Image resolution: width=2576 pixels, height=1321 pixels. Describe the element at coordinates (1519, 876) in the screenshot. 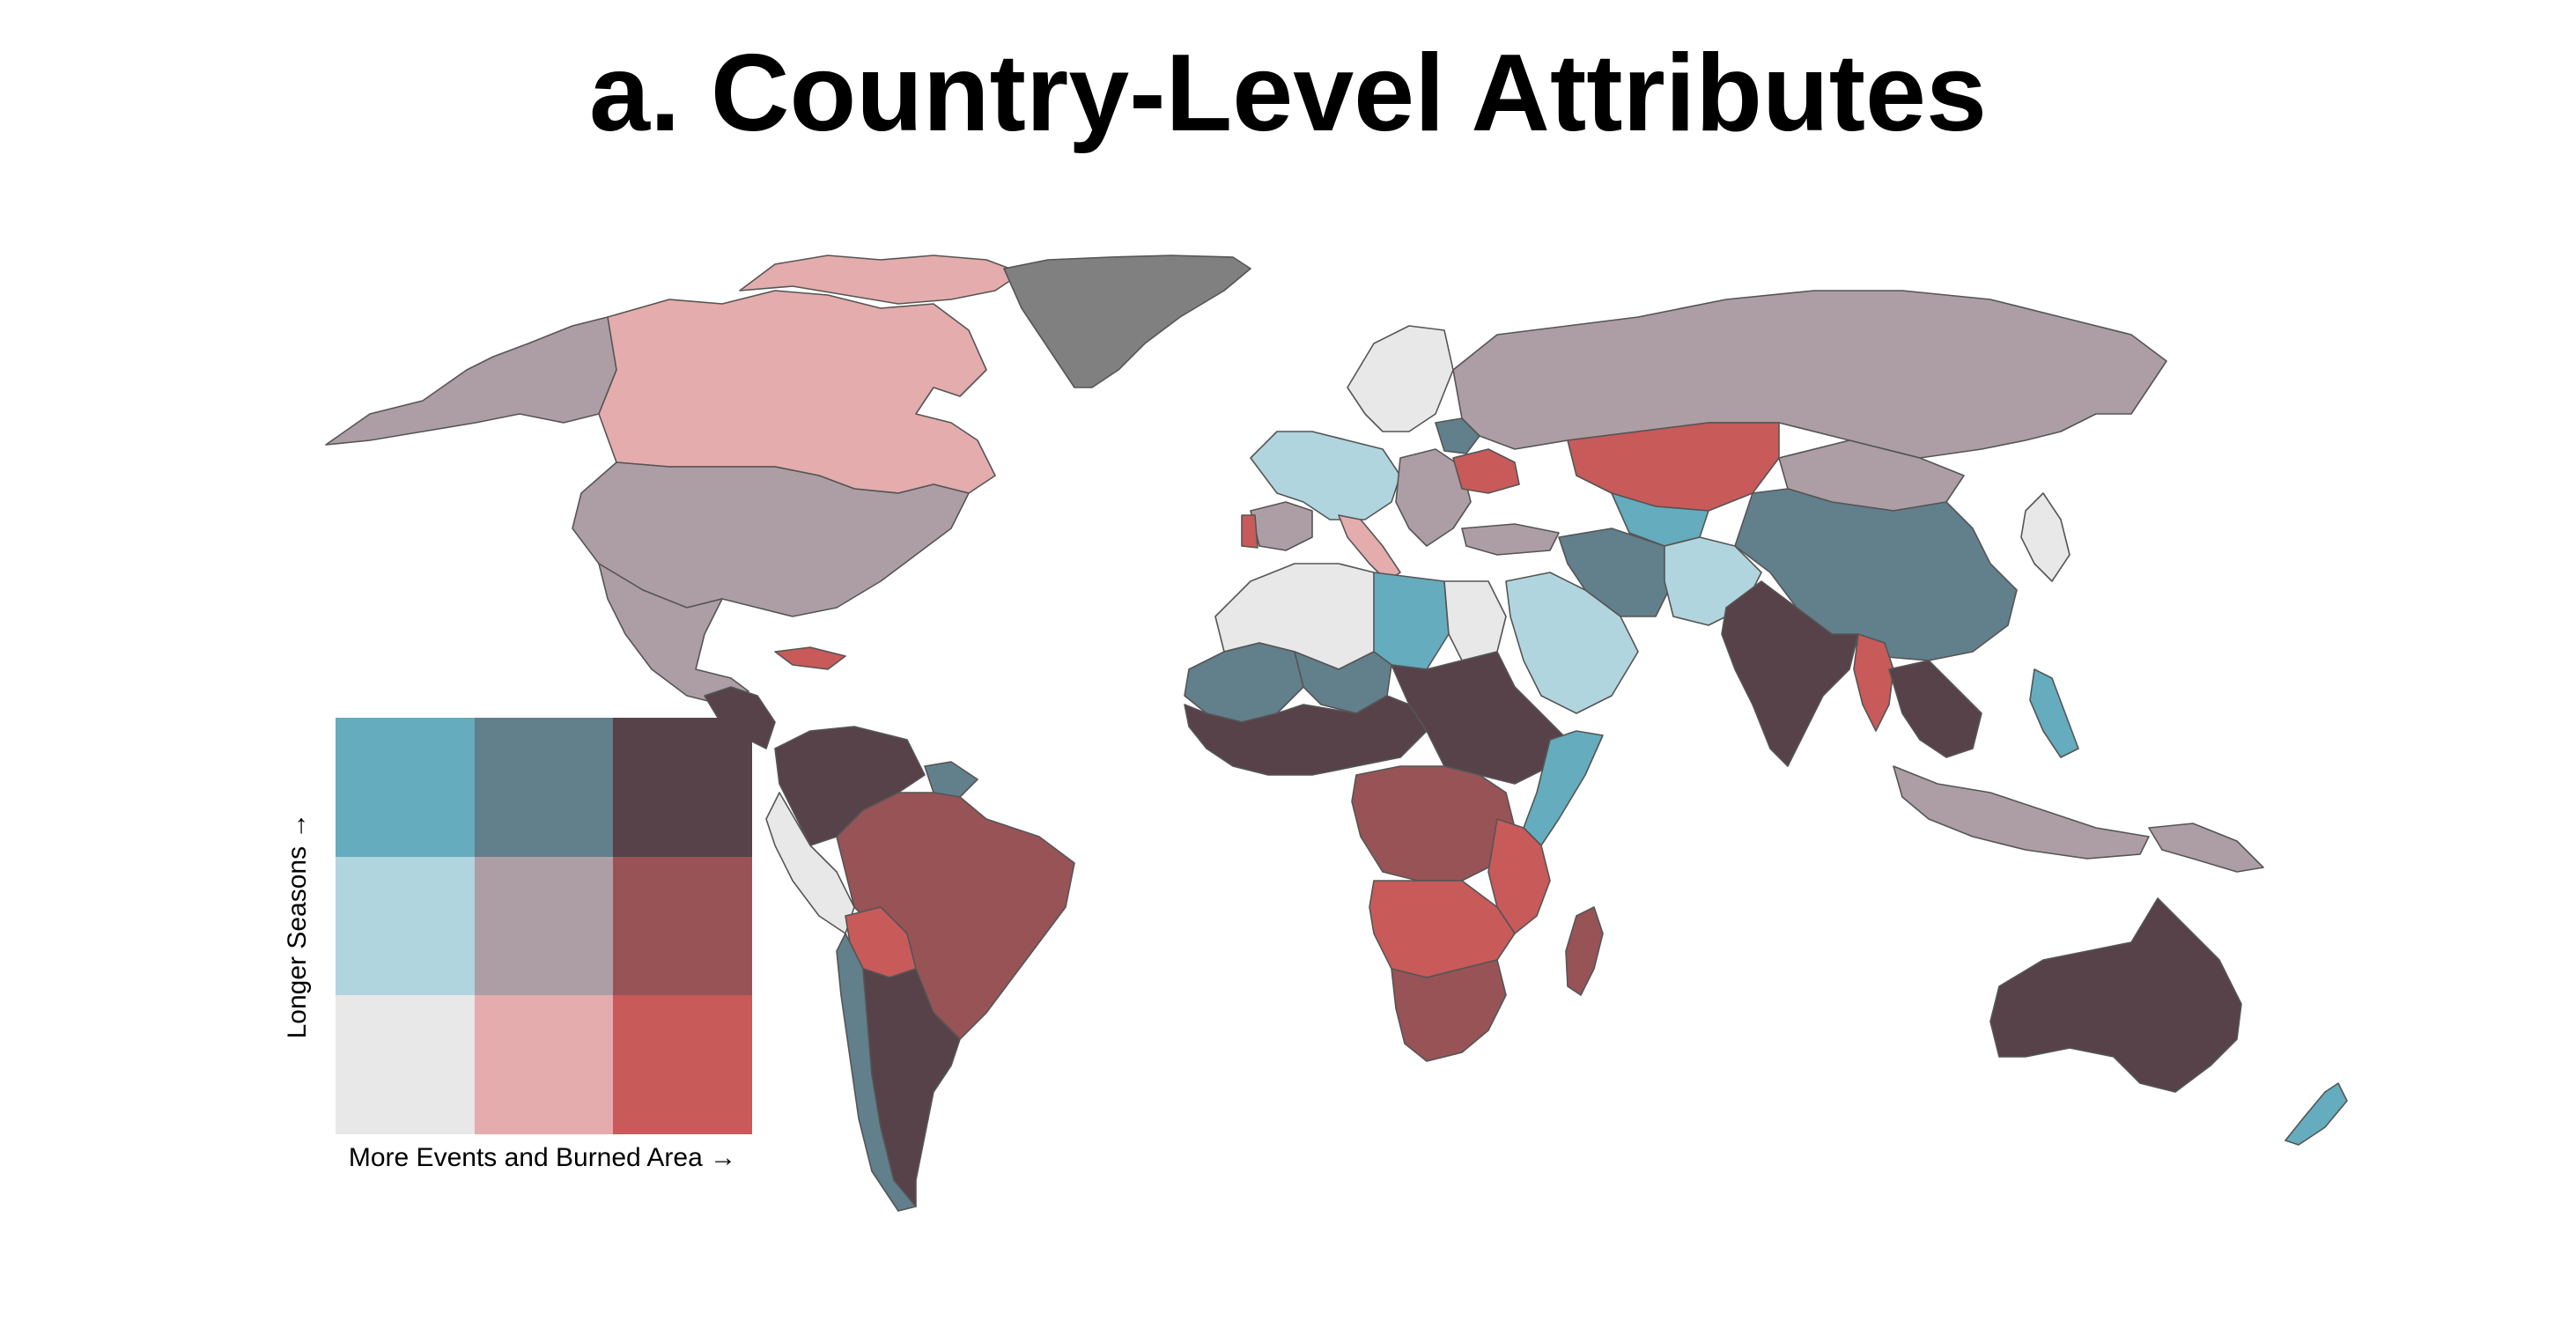

I see `country-east-africa` at that location.